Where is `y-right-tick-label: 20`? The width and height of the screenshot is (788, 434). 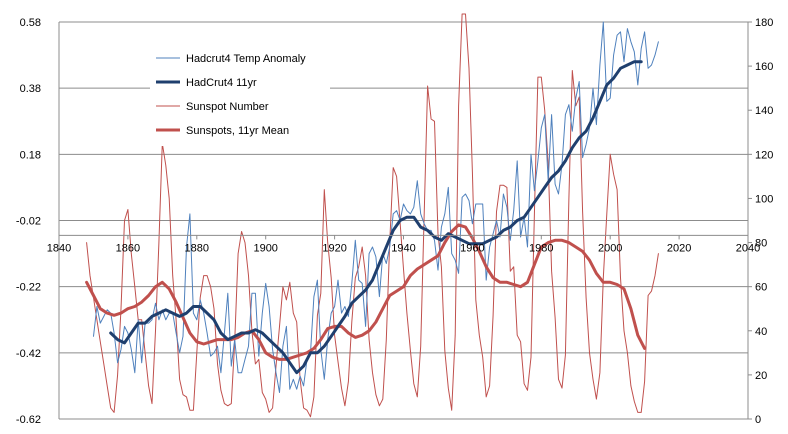
y-right-tick-label: 20 is located at coordinates (761, 376).